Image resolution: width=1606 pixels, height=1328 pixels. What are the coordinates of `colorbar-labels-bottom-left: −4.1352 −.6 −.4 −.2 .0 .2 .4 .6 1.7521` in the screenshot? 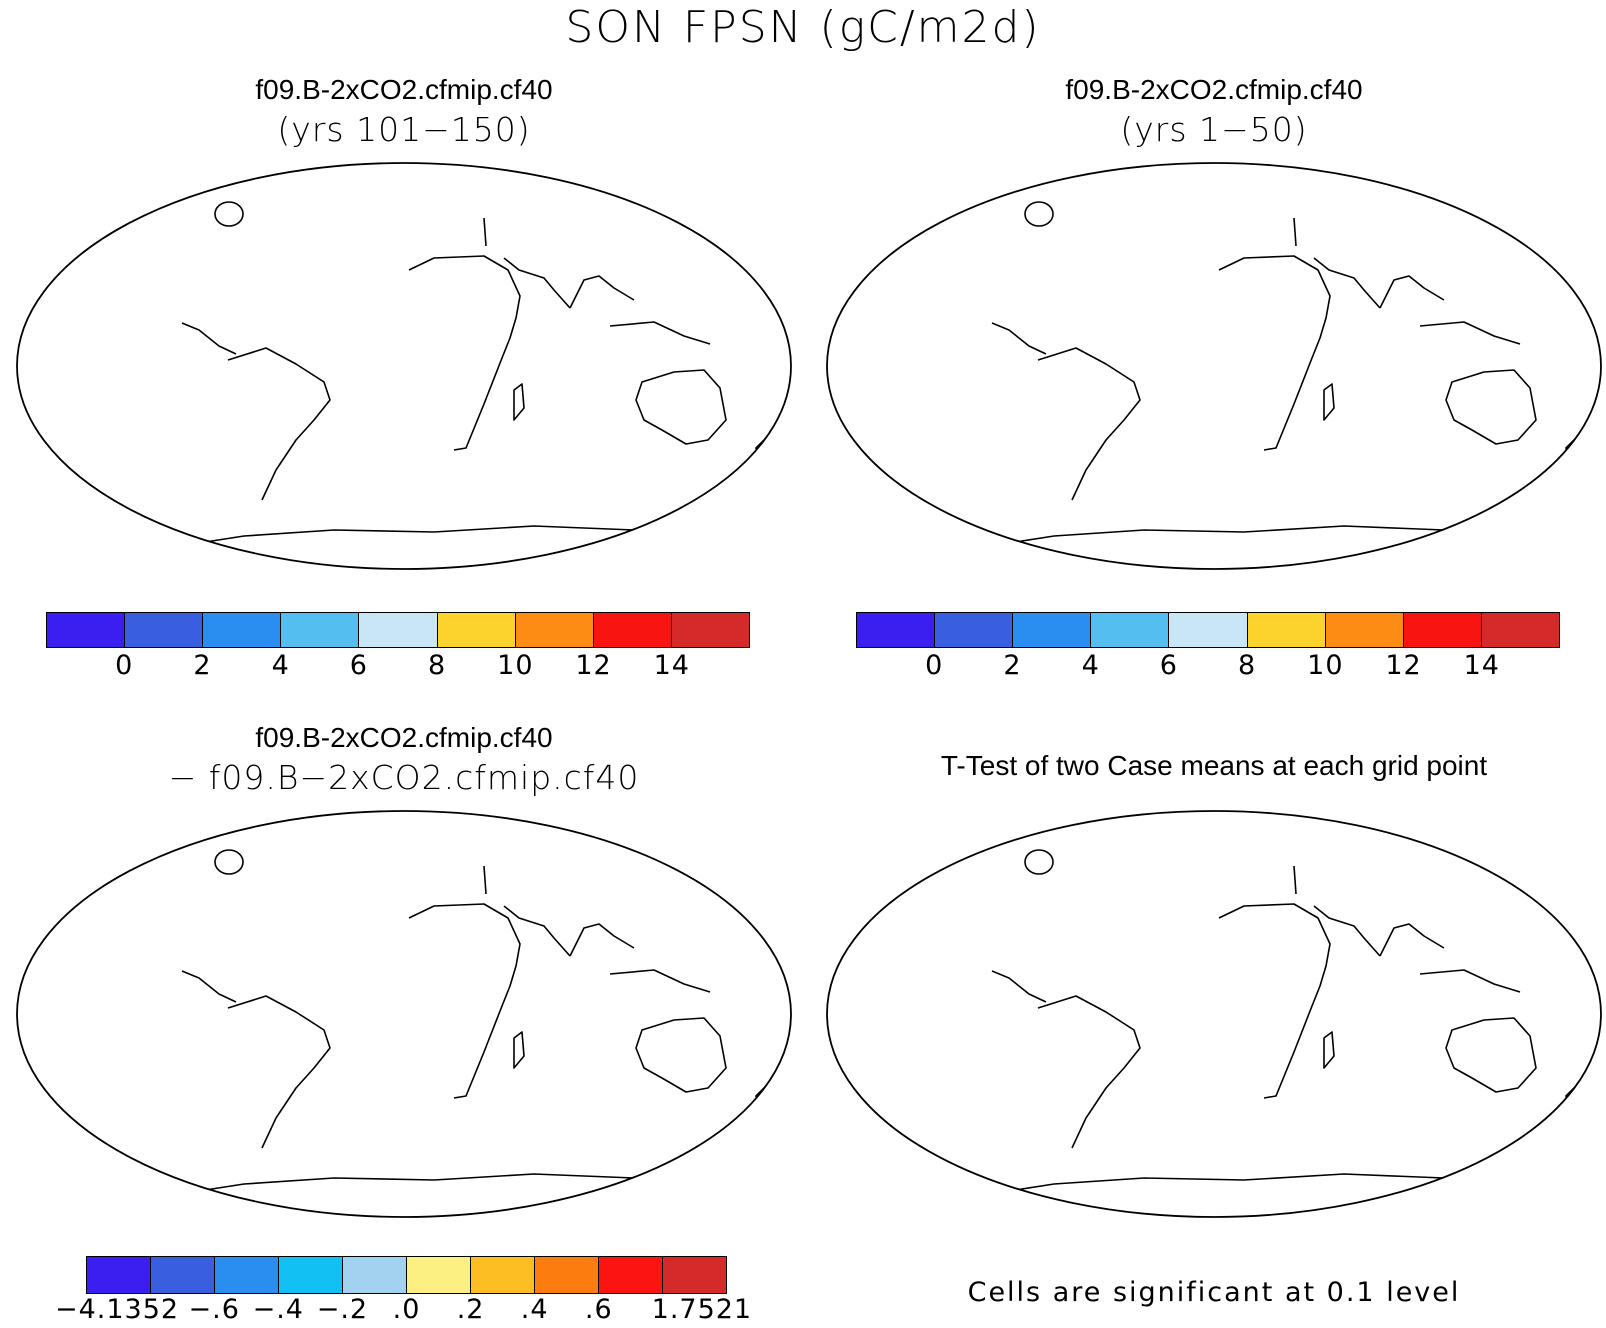 It's located at (403, 1311).